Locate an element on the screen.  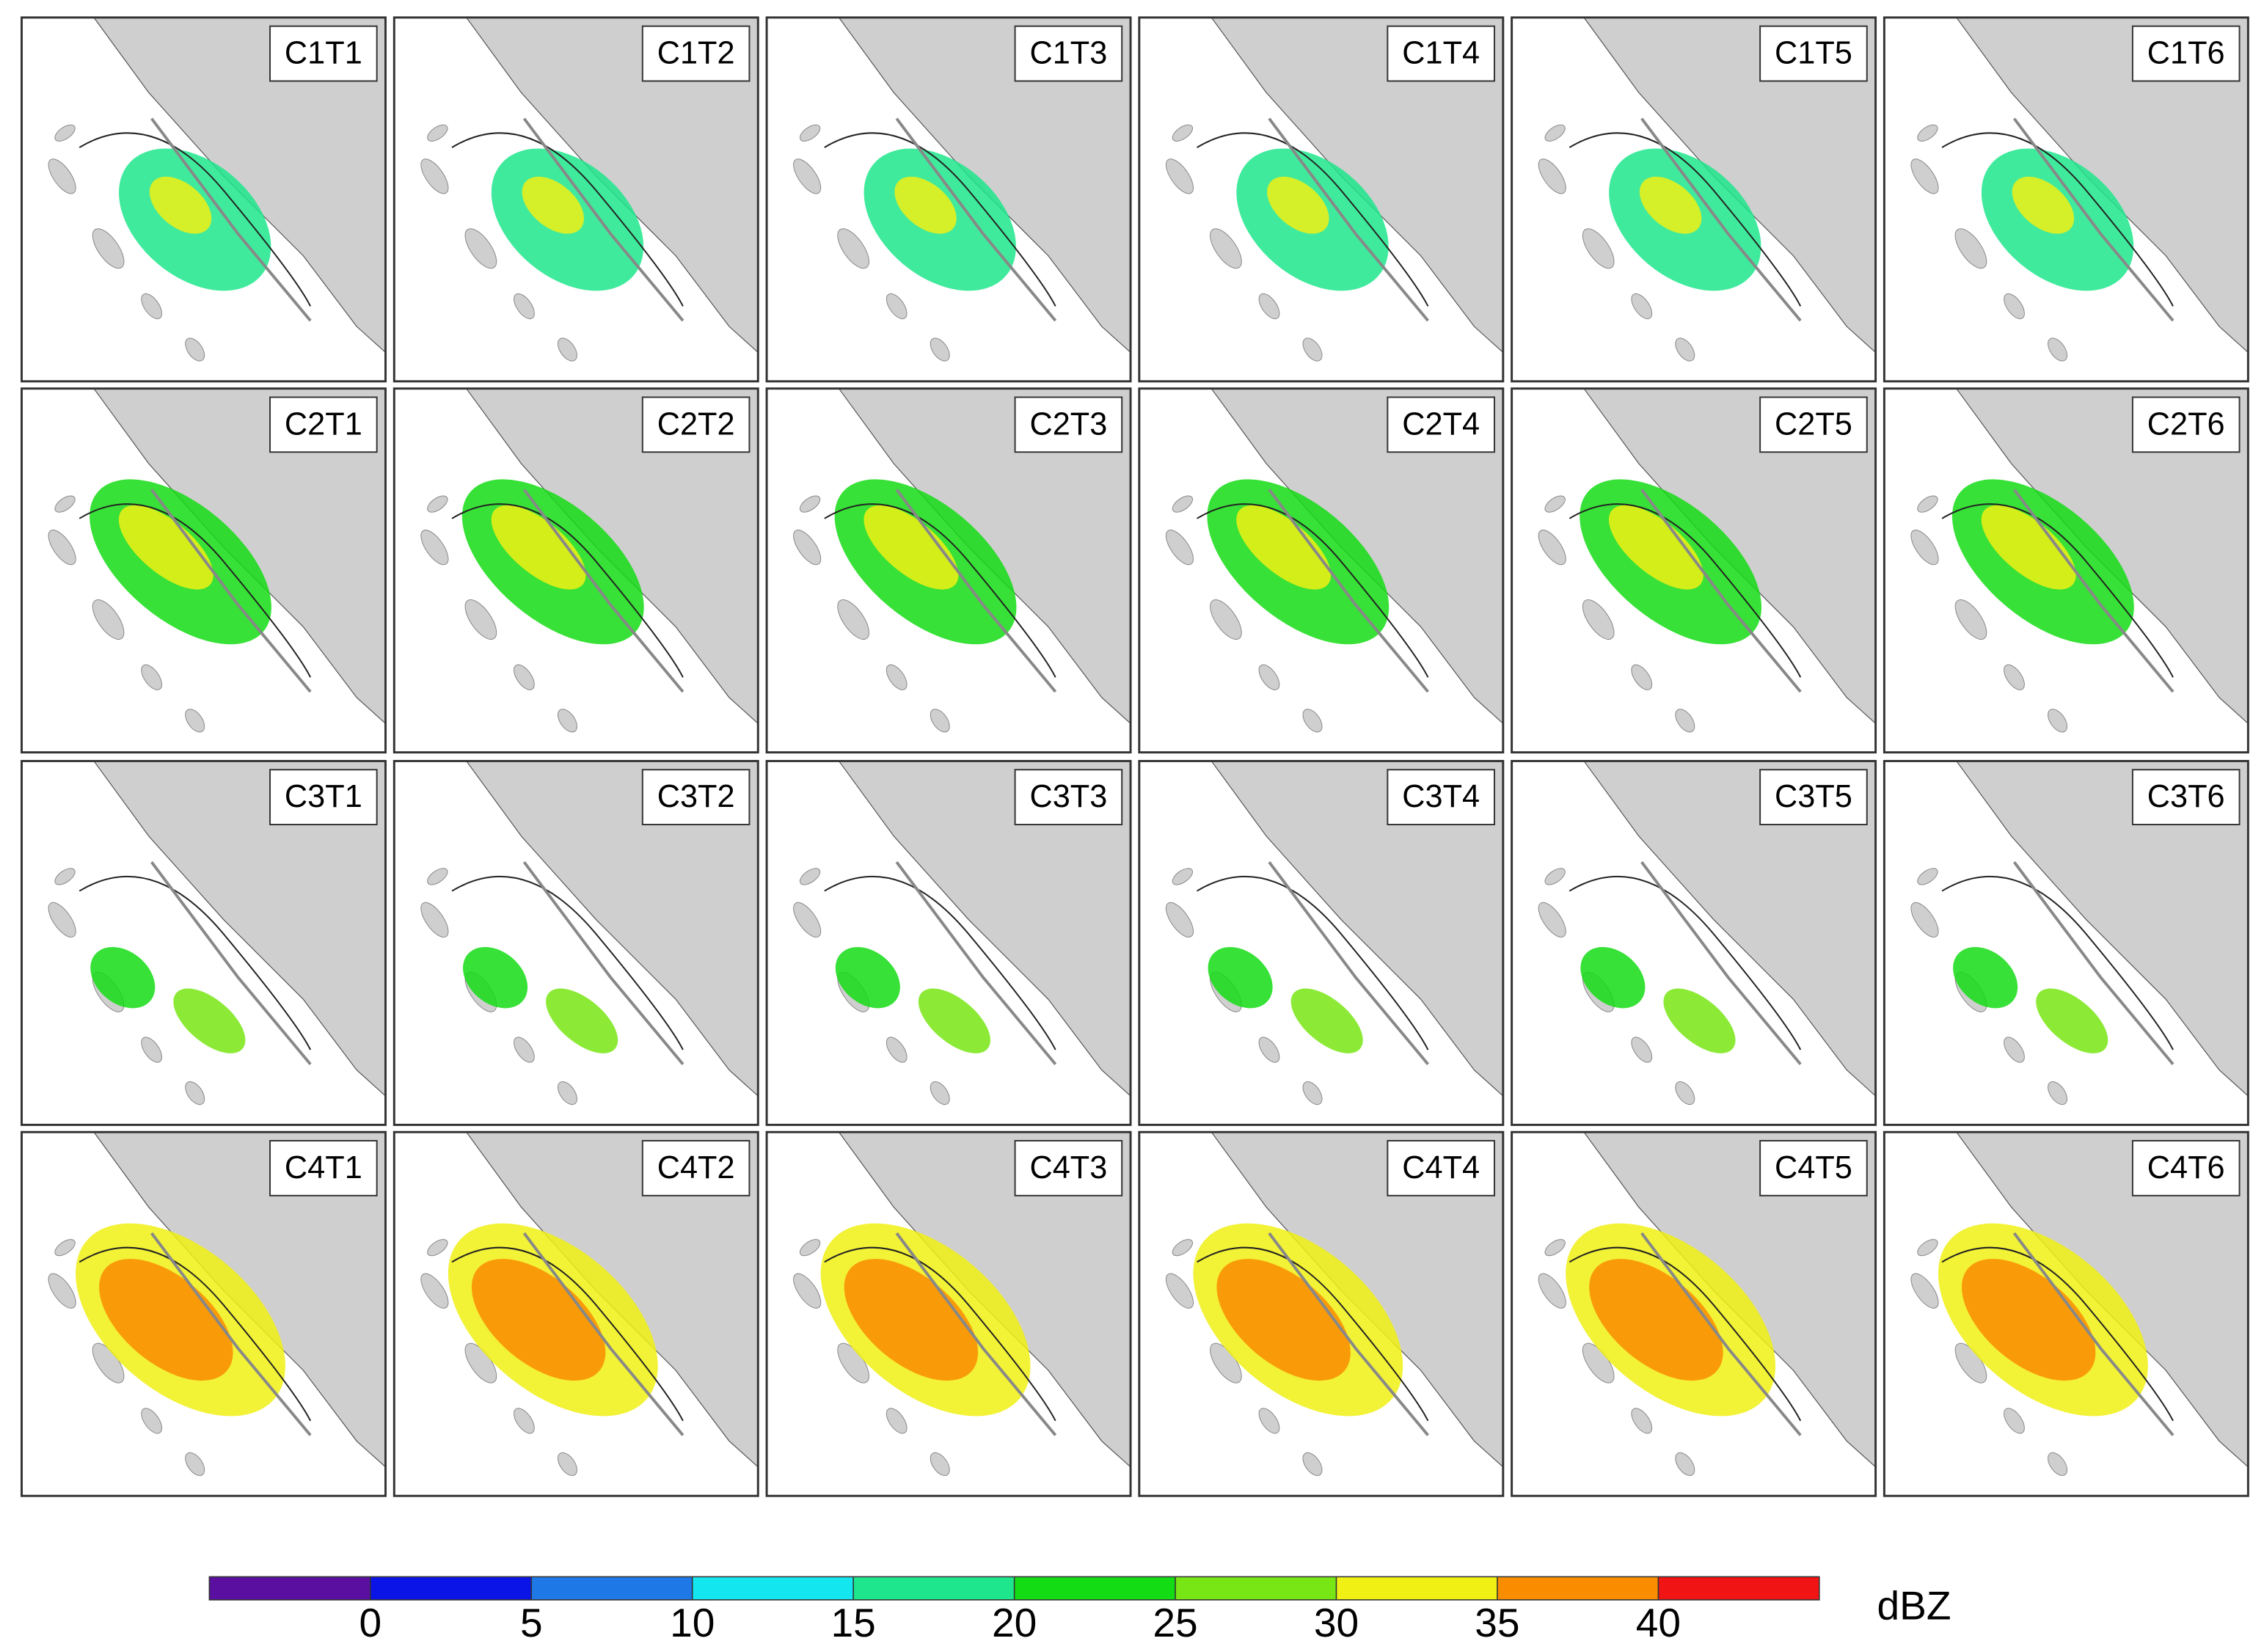
colorbar-tick-label: 10 is located at coordinates (692, 1622).